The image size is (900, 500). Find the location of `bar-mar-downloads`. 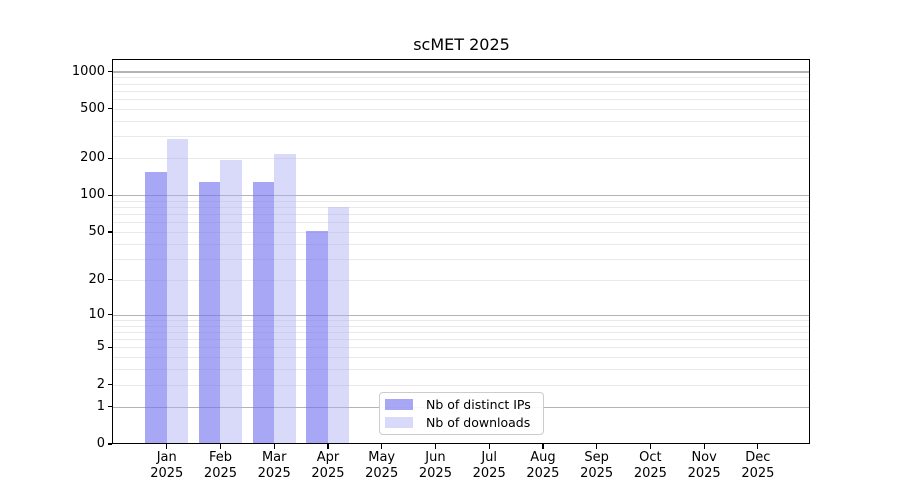

bar-mar-downloads is located at coordinates (285, 299).